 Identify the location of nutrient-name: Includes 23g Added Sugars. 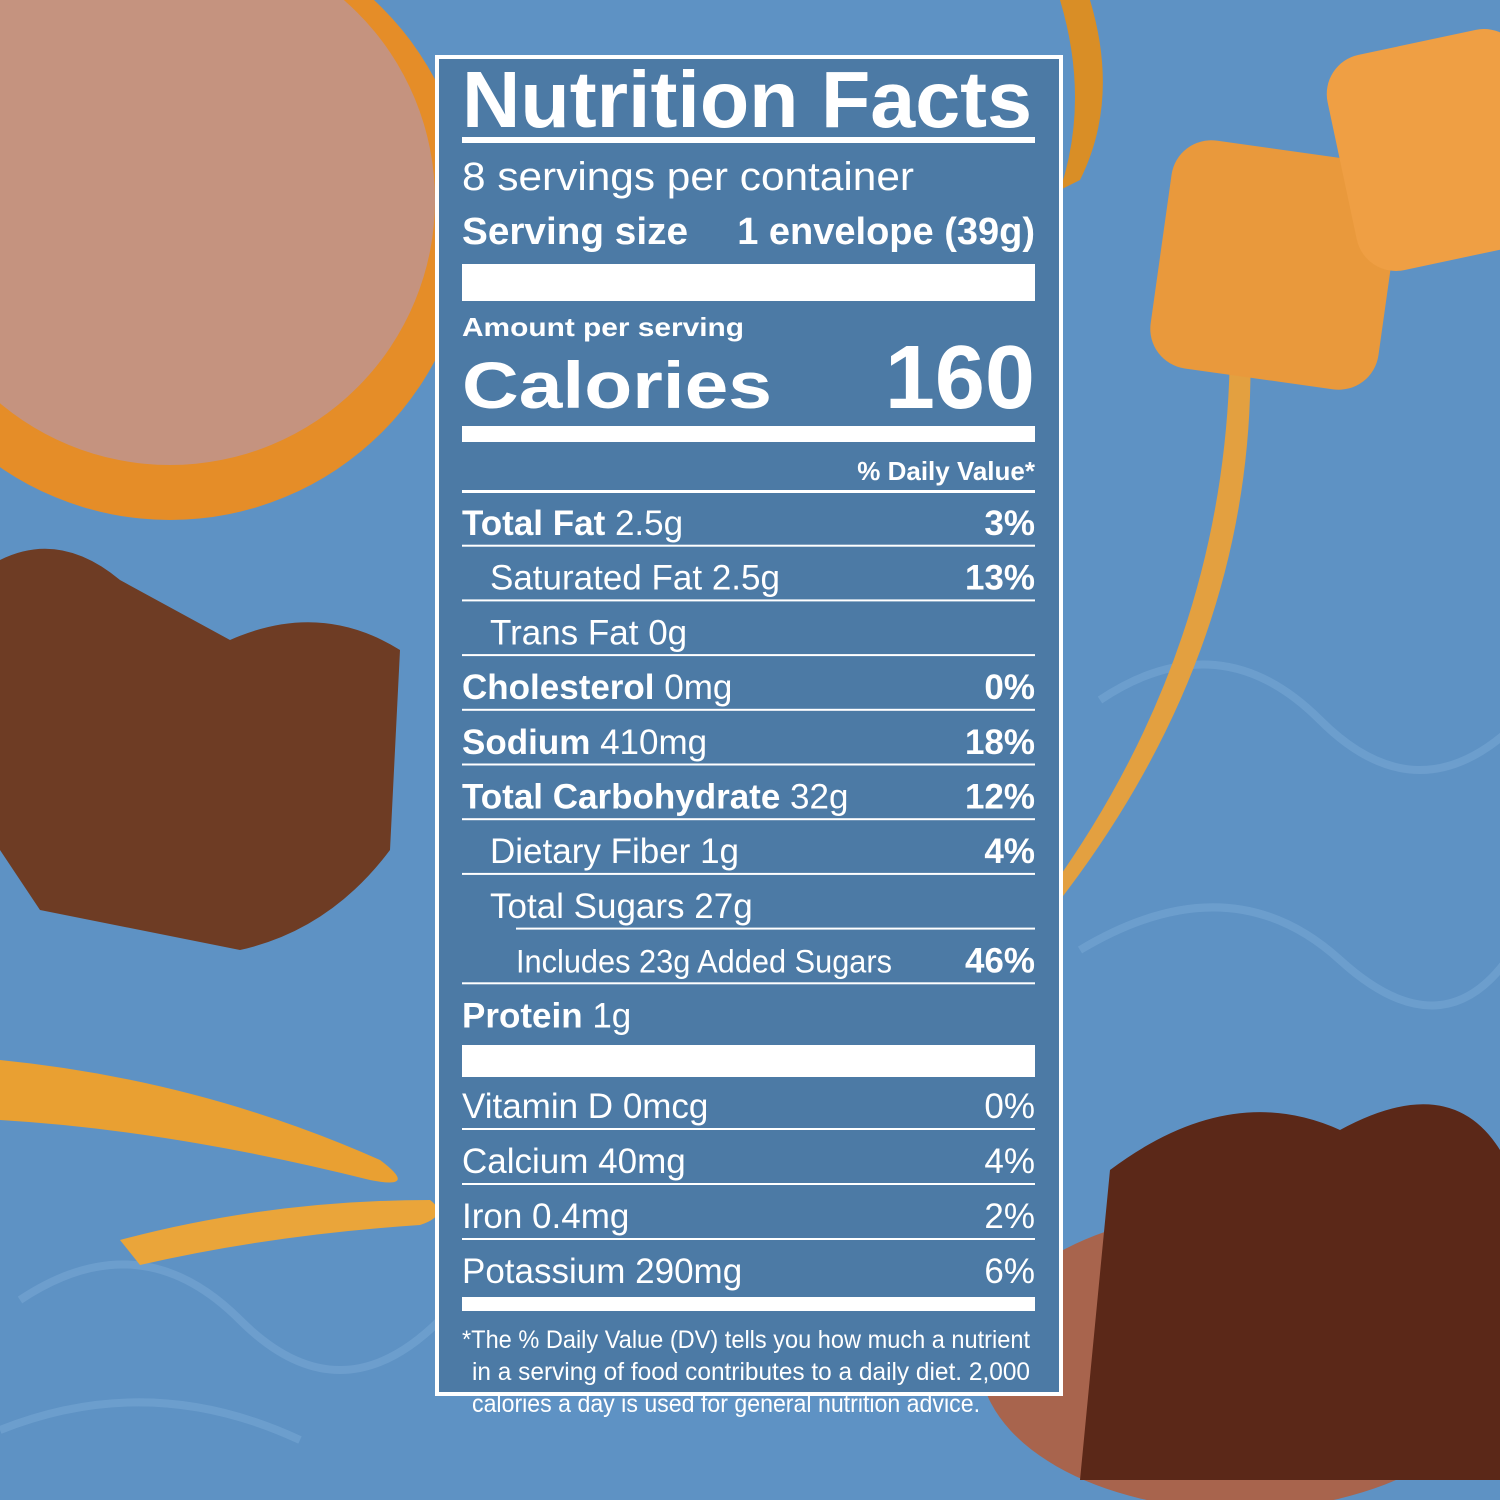
(704, 962).